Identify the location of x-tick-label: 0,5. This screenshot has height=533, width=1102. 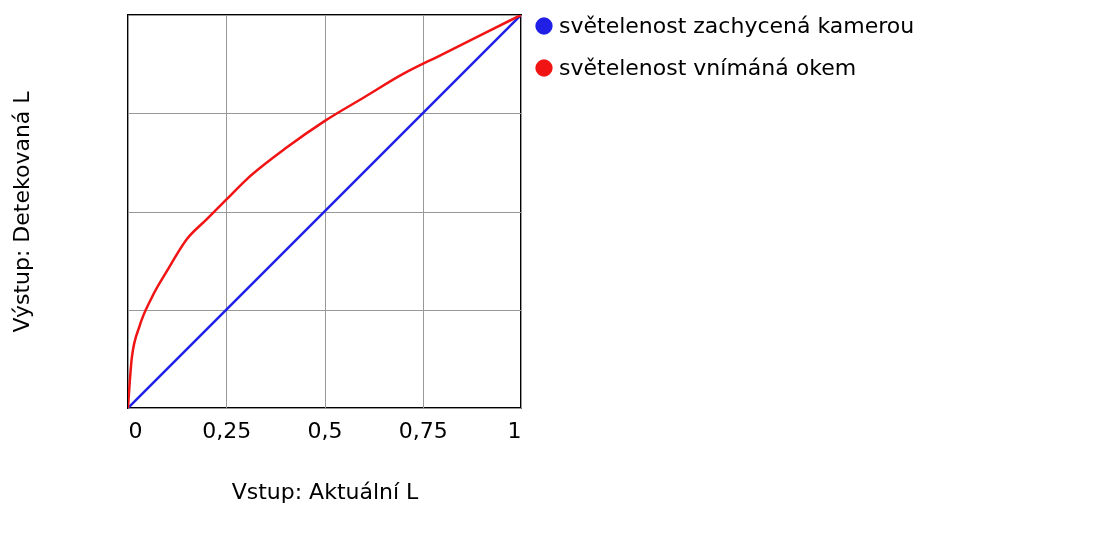
(325, 430).